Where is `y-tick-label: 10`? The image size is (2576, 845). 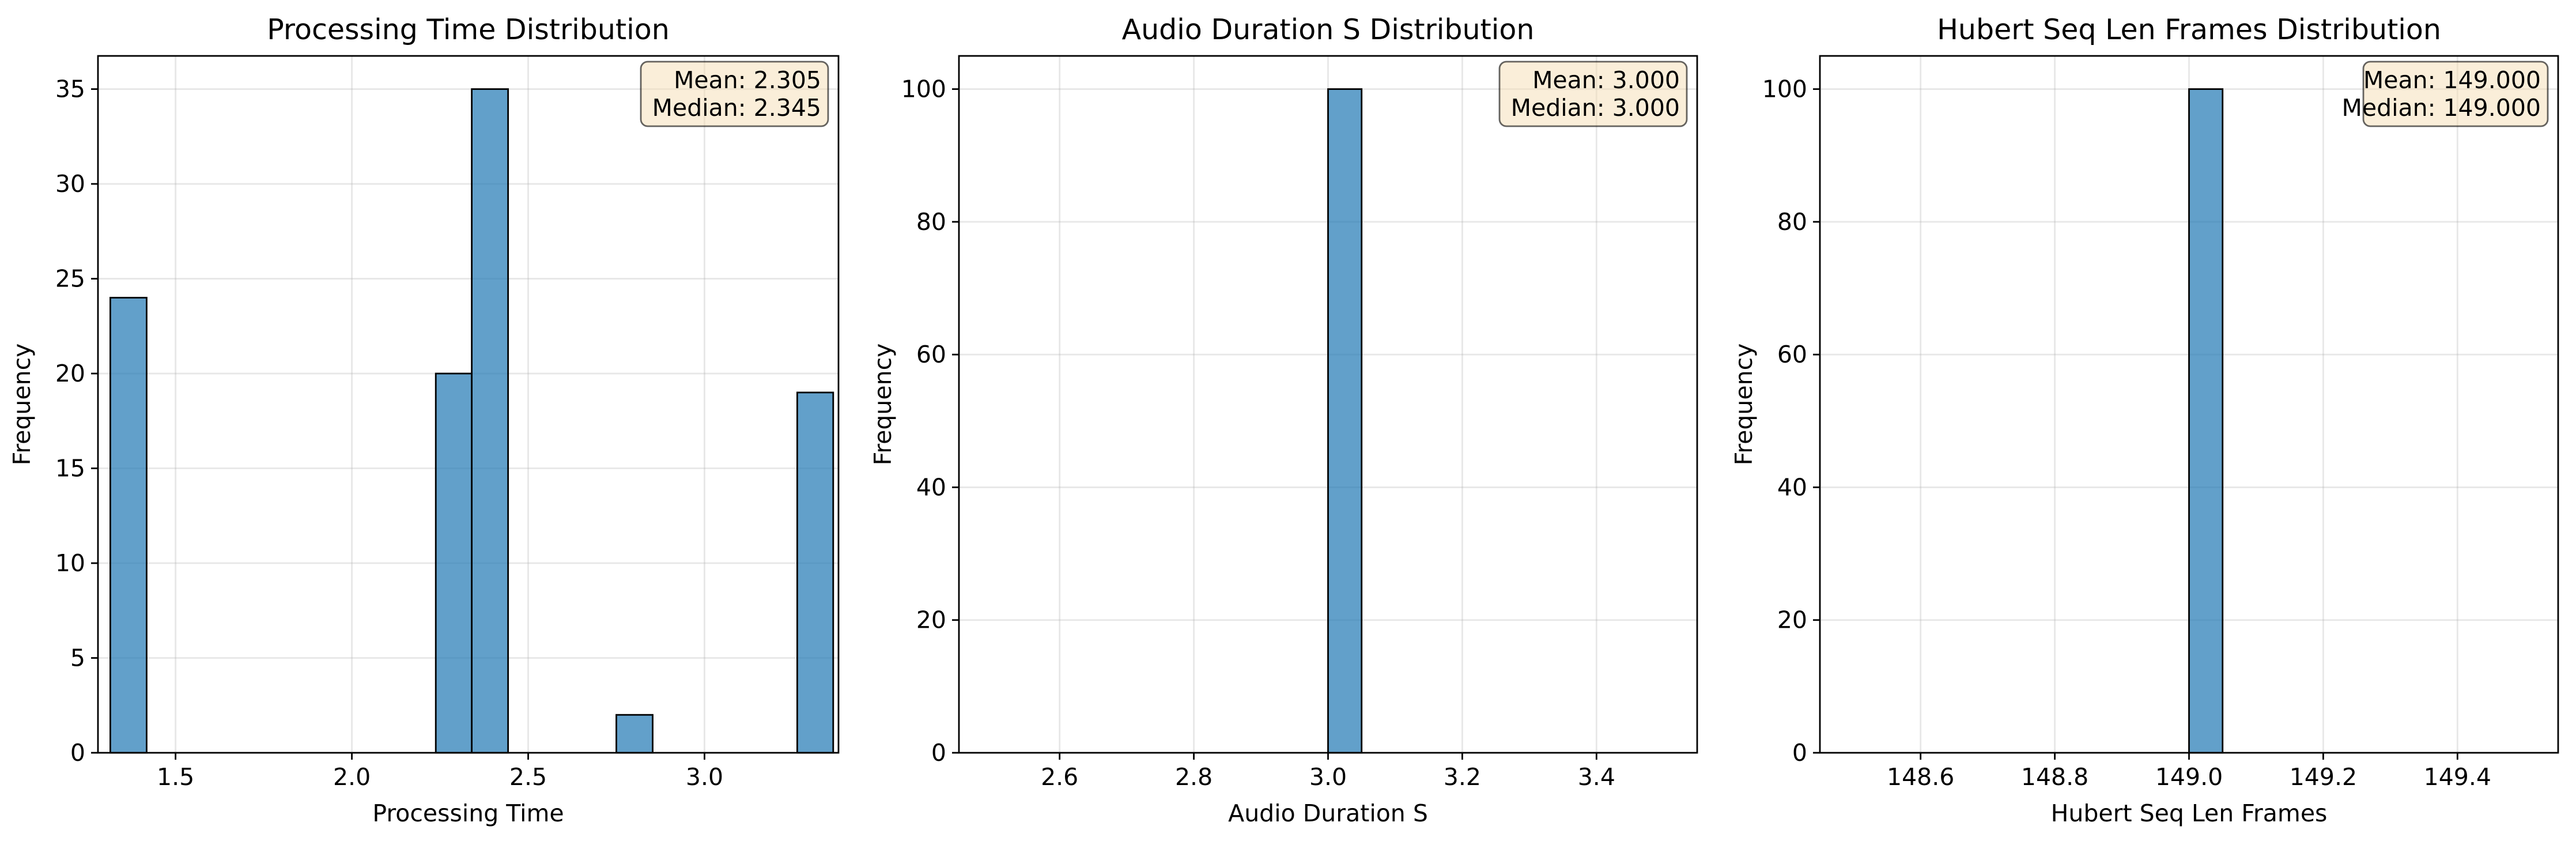
y-tick-label: 10 is located at coordinates (70, 563).